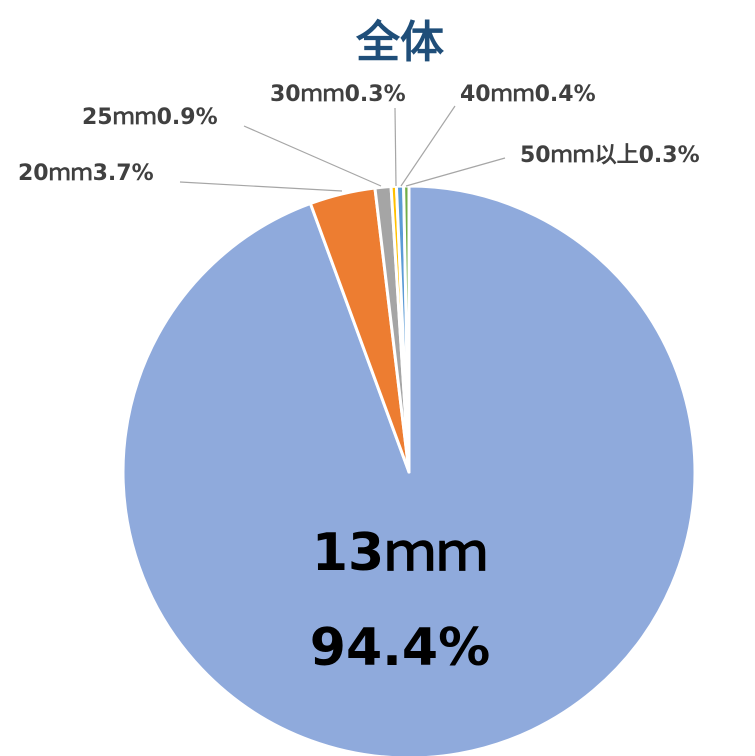 The height and width of the screenshot is (756, 755). I want to click on slice-label-3: 30ｍｍ0.3%, so click(338, 94).